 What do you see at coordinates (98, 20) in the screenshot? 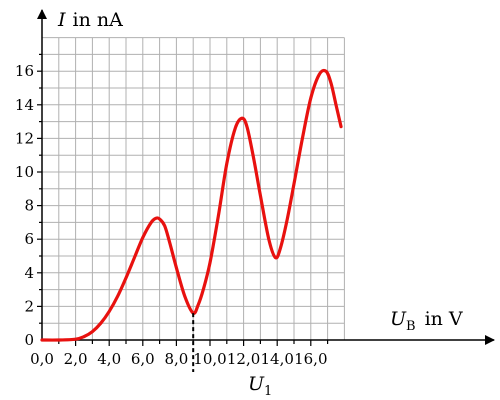
I see `y-axis-unit: in nA` at bounding box center [98, 20].